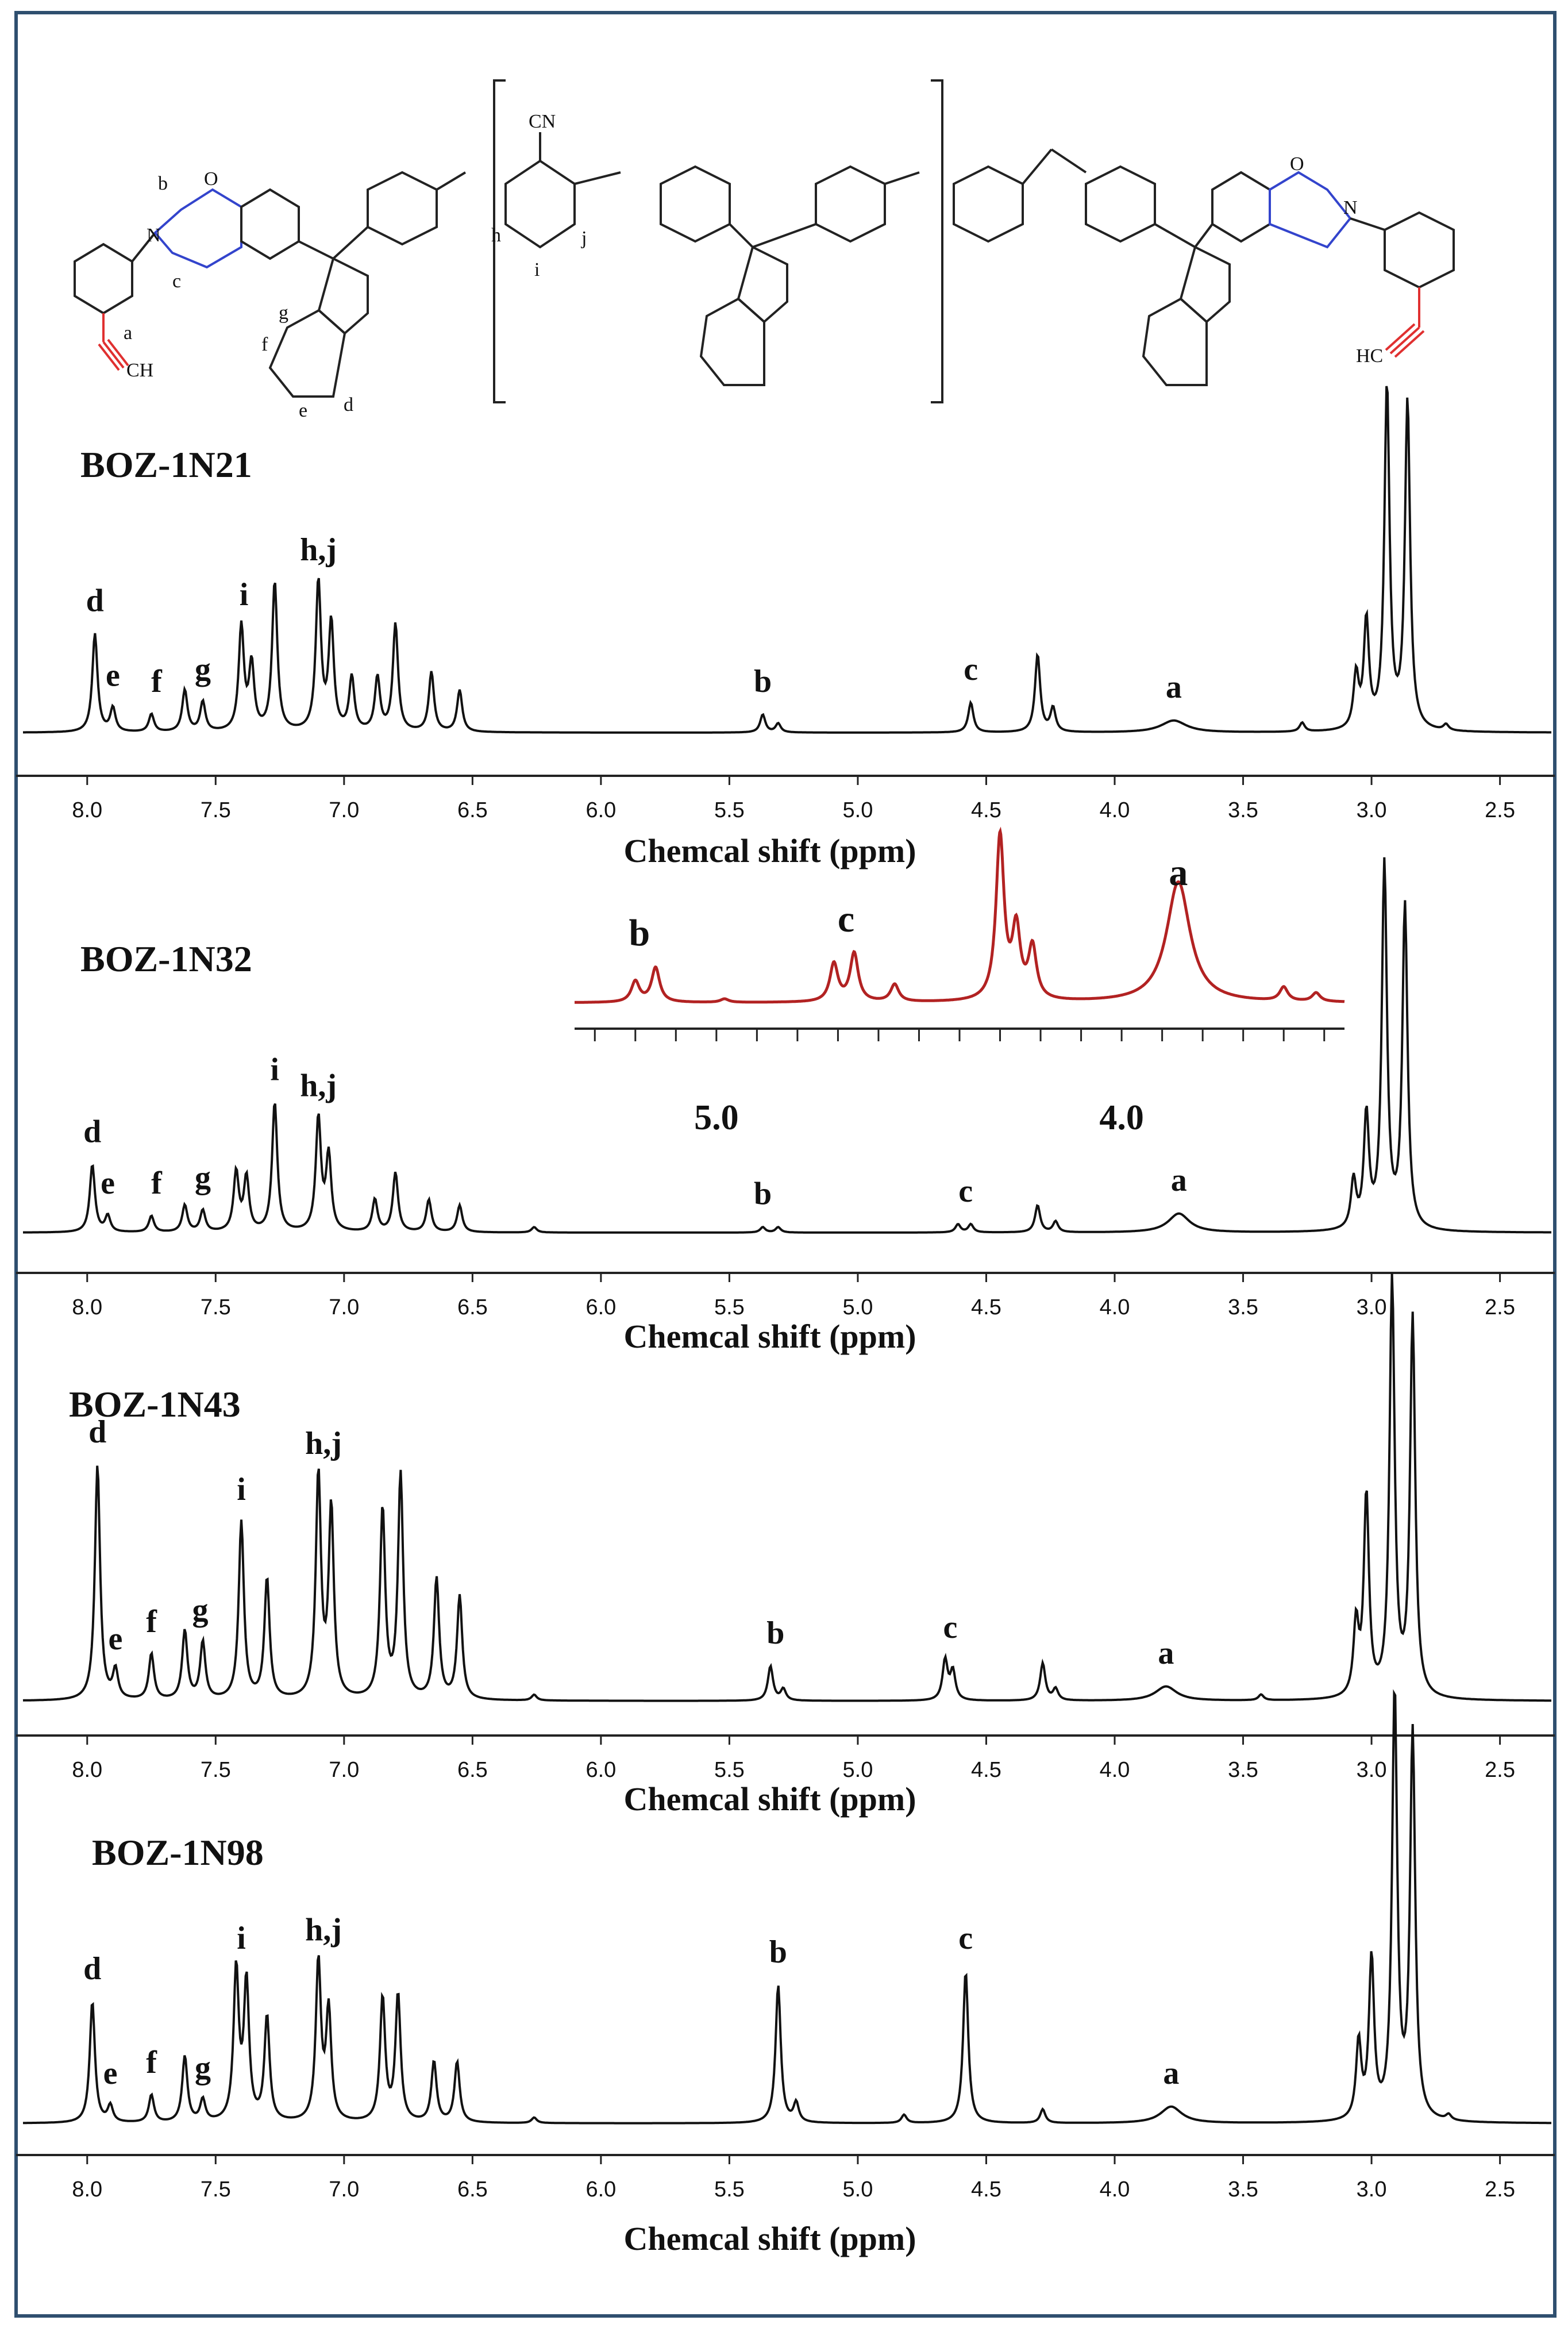 The width and height of the screenshot is (1568, 2328). Describe the element at coordinates (1178, 873) in the screenshot. I see `inset-peak-label: a` at that location.